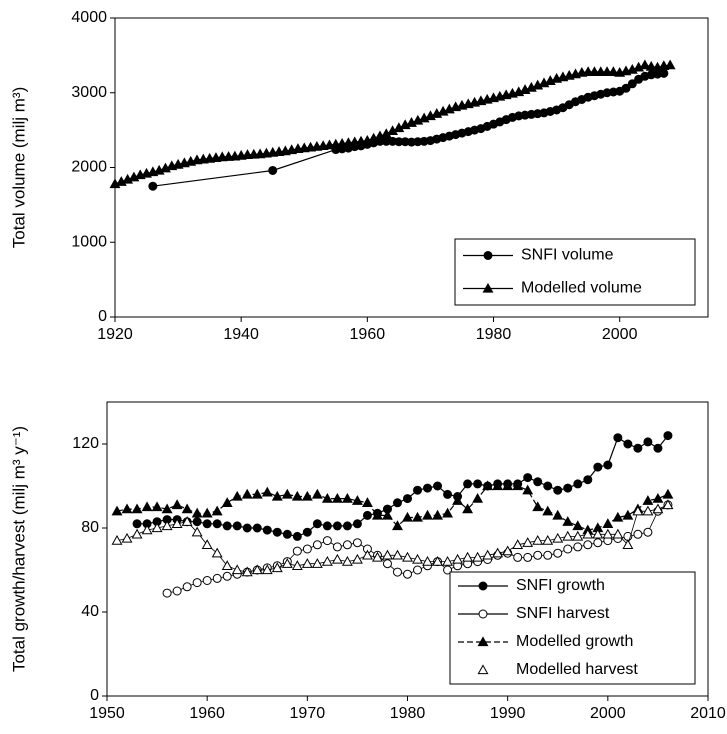 The width and height of the screenshot is (727, 734). I want to click on x-tick-label: 1990, so click(508, 713).